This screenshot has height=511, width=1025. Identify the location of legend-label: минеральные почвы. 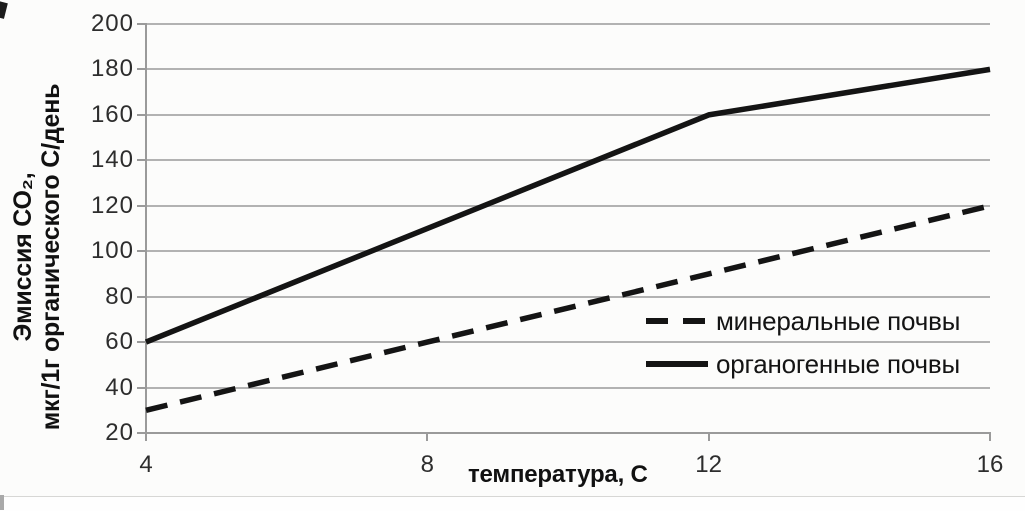
(838, 320).